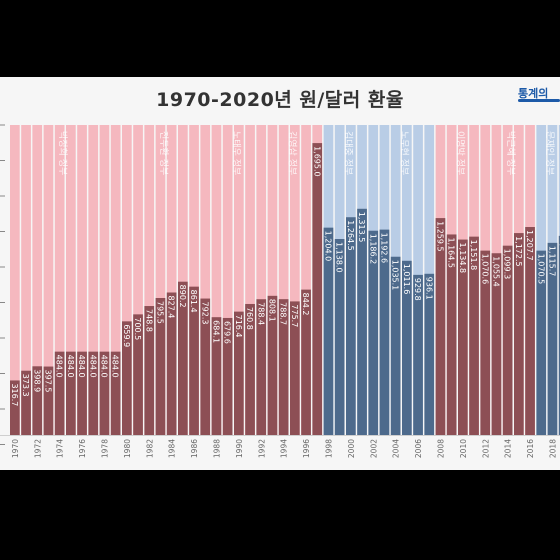  Describe the element at coordinates (428, 288) in the screenshot. I see `bar-value-label: 936.1` at that location.